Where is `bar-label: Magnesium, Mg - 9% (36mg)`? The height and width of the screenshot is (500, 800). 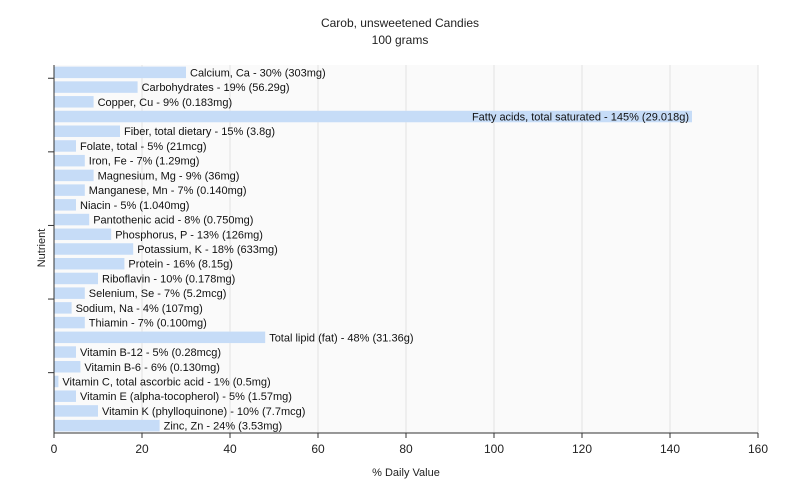 bar-label: Magnesium, Mg - 9% (36mg) is located at coordinates (169, 176).